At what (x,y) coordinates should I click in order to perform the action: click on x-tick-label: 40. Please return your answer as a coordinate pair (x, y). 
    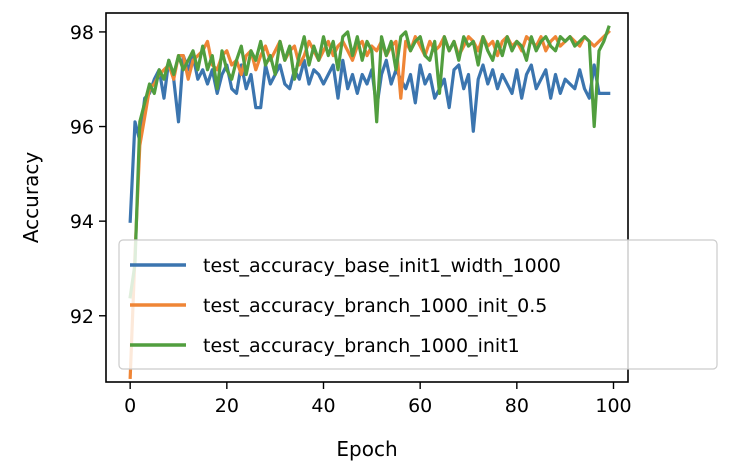
    Looking at the image, I should click on (323, 406).